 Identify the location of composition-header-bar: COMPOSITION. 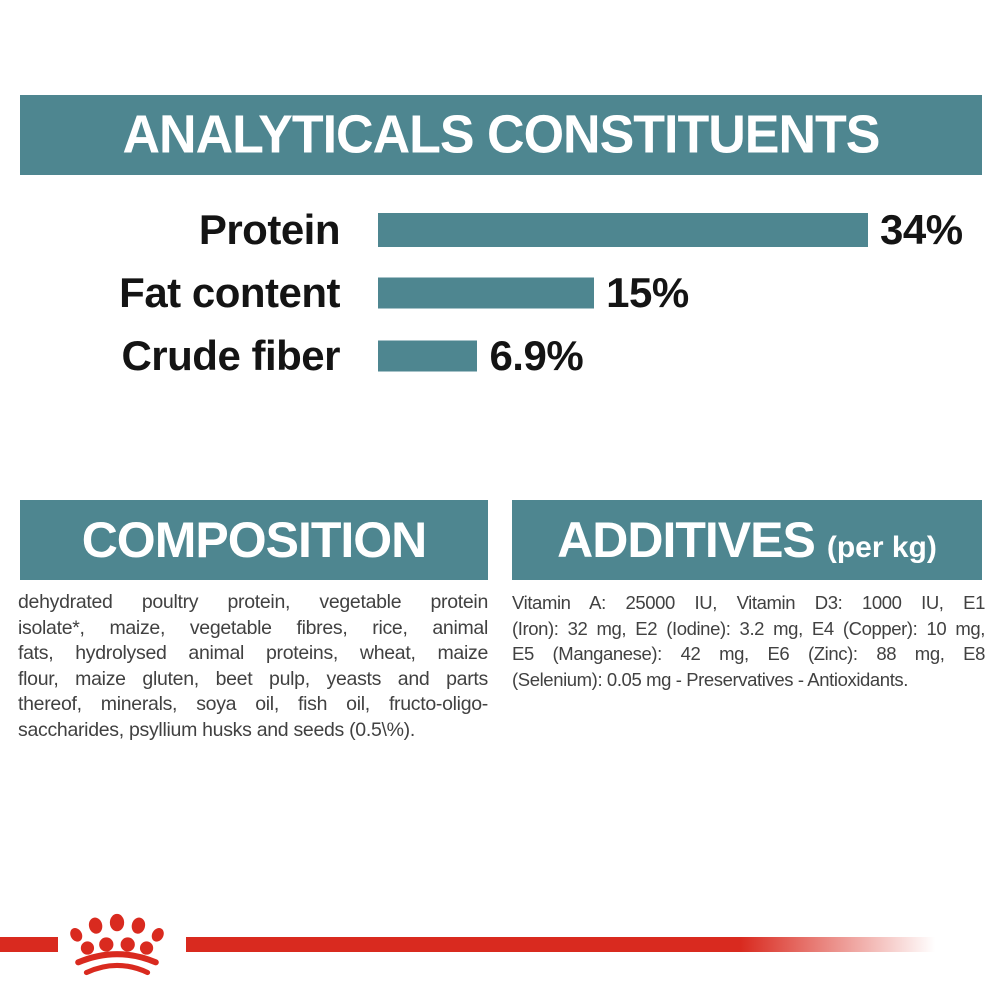
(254, 540).